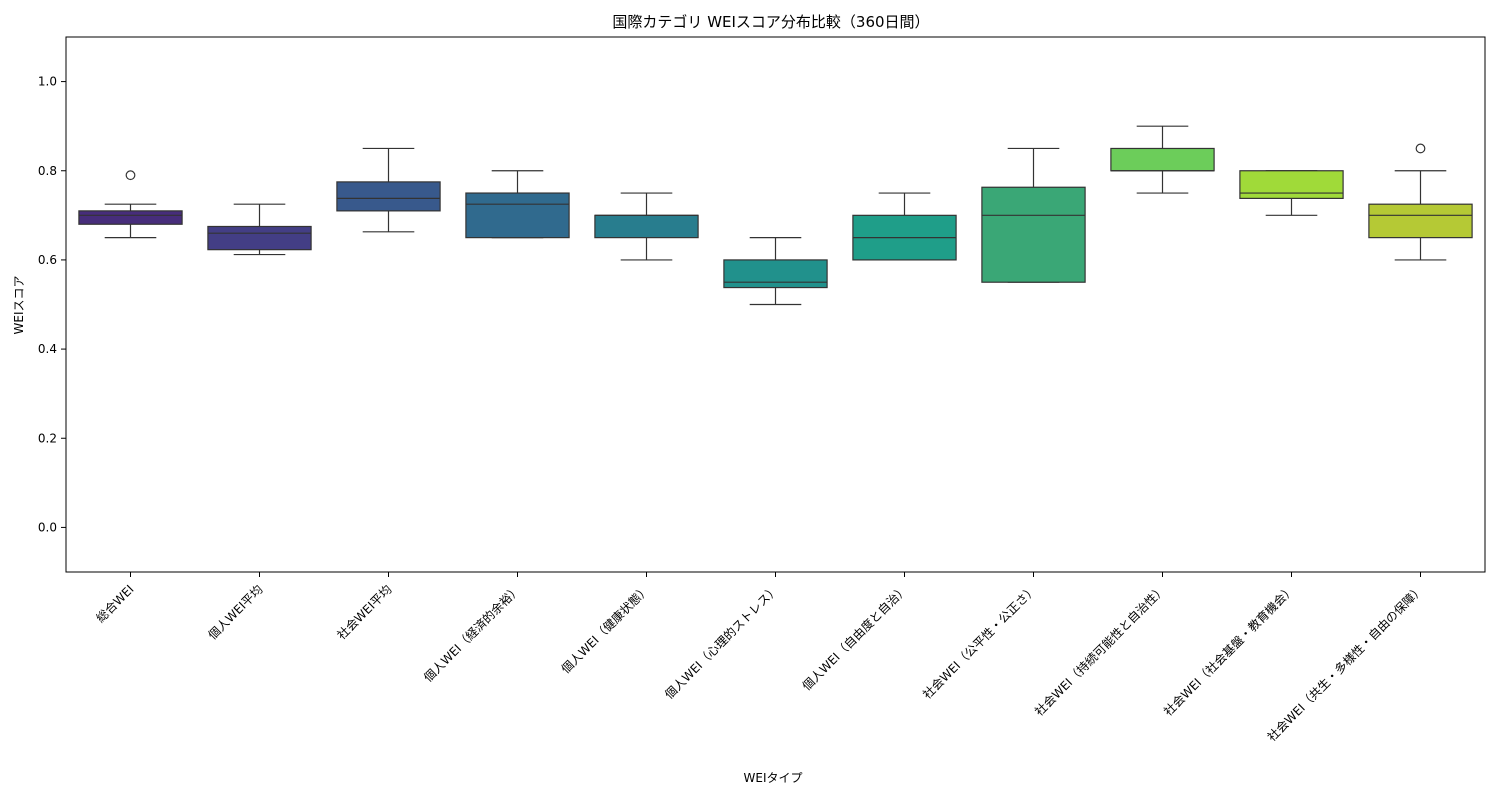 This screenshot has width=1500, height=800. I want to click on x-tick-label: 総合WEI, so click(115, 604).